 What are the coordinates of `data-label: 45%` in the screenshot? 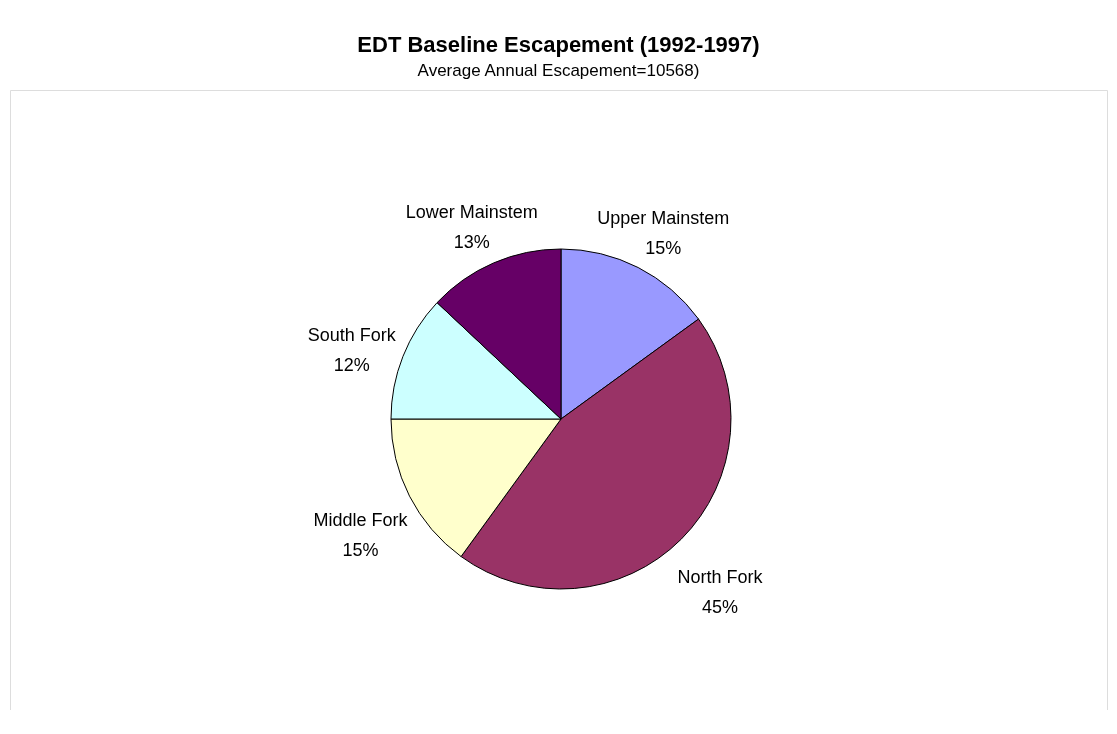 It's located at (720, 607).